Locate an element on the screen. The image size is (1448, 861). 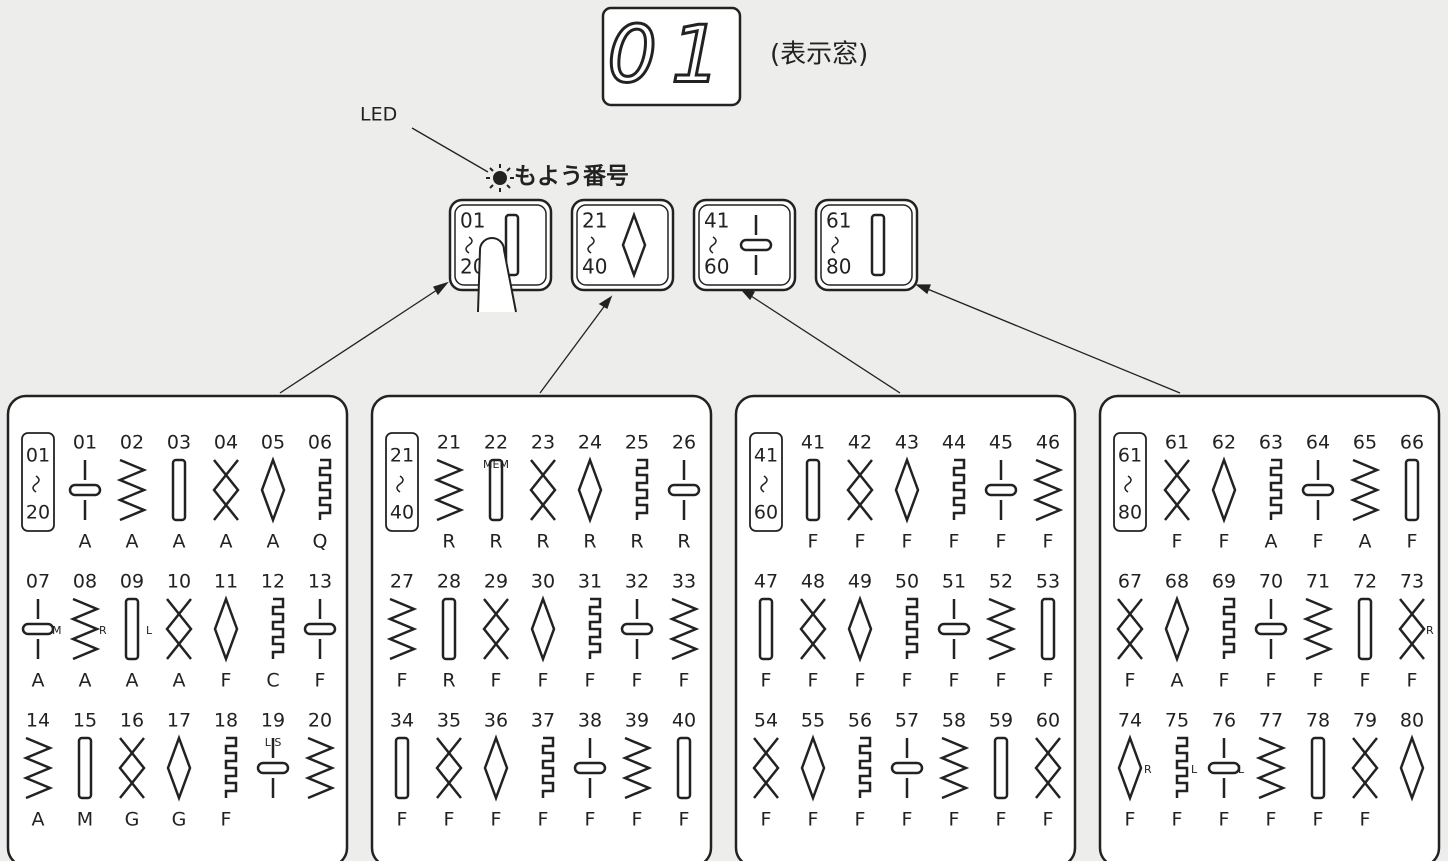
pattern-number: 10 is located at coordinates (179, 582).